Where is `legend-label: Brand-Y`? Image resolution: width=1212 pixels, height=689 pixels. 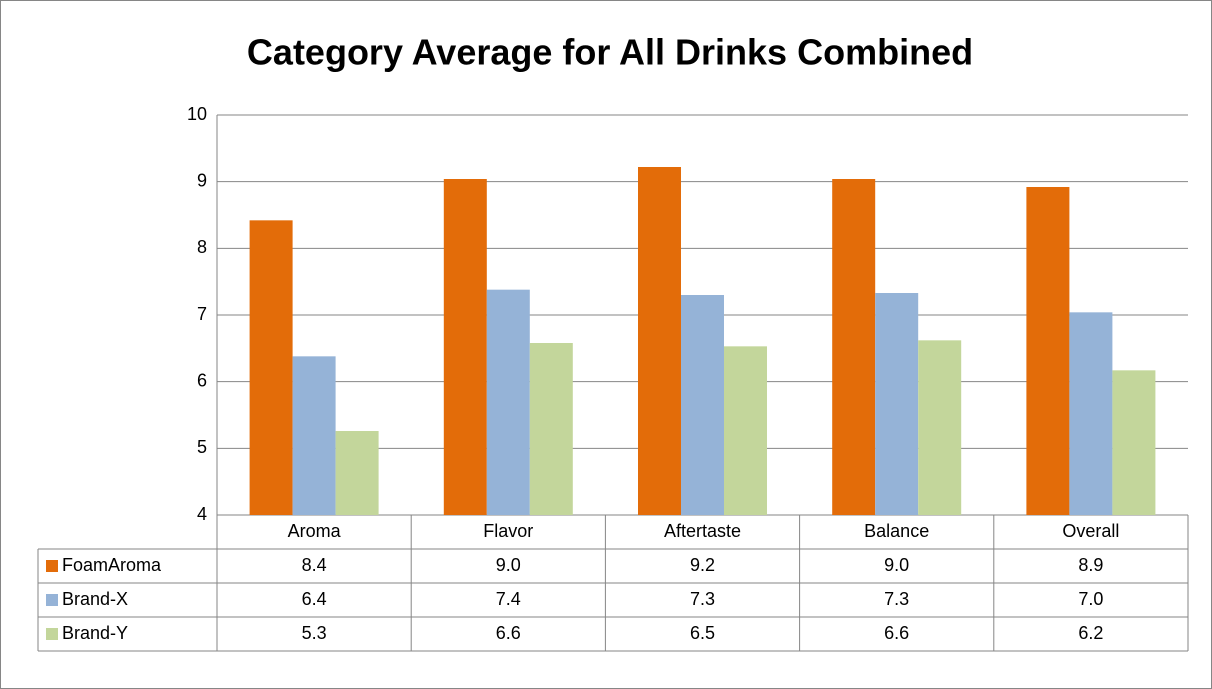
legend-label: Brand-Y is located at coordinates (95, 633).